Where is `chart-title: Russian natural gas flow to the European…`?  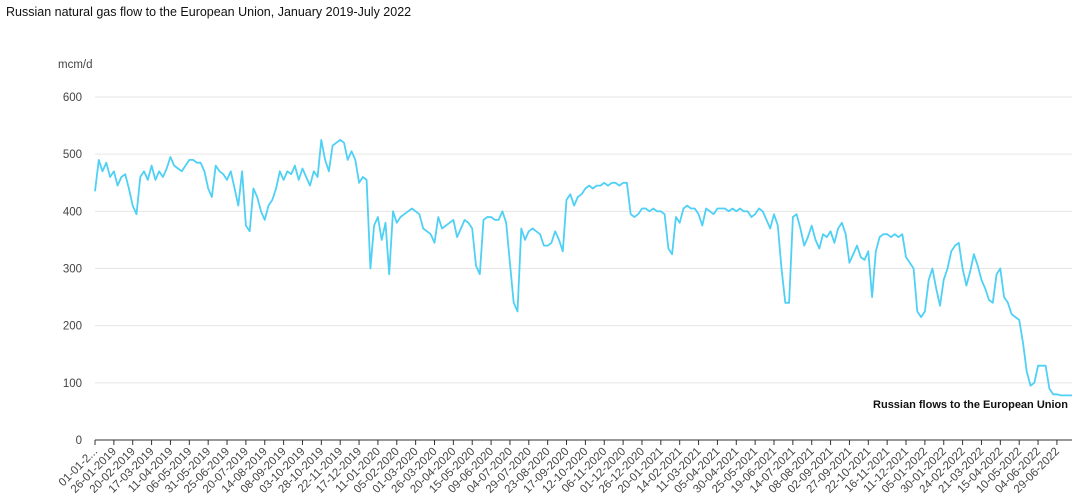 chart-title: Russian natural gas flow to the European… is located at coordinates (208, 12).